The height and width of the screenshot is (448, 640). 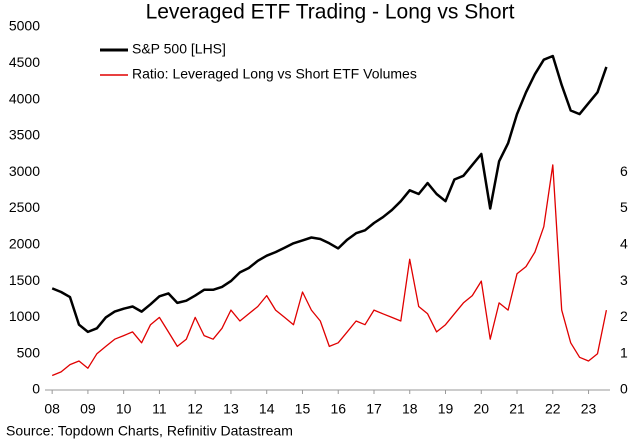 What do you see at coordinates (24, 62) in the screenshot?
I see `y-tick-label: 4500` at bounding box center [24, 62].